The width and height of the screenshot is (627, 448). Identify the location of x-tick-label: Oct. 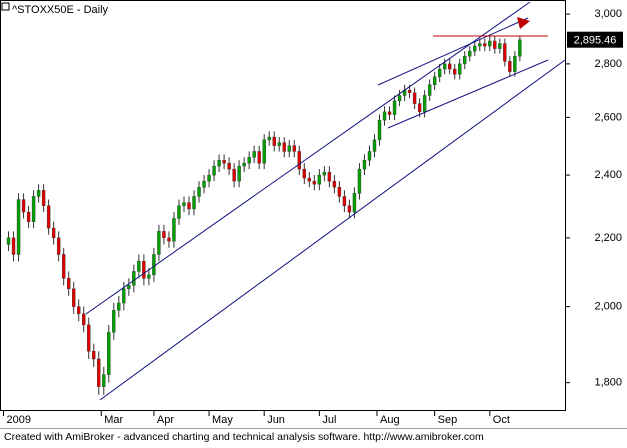
(501, 420).